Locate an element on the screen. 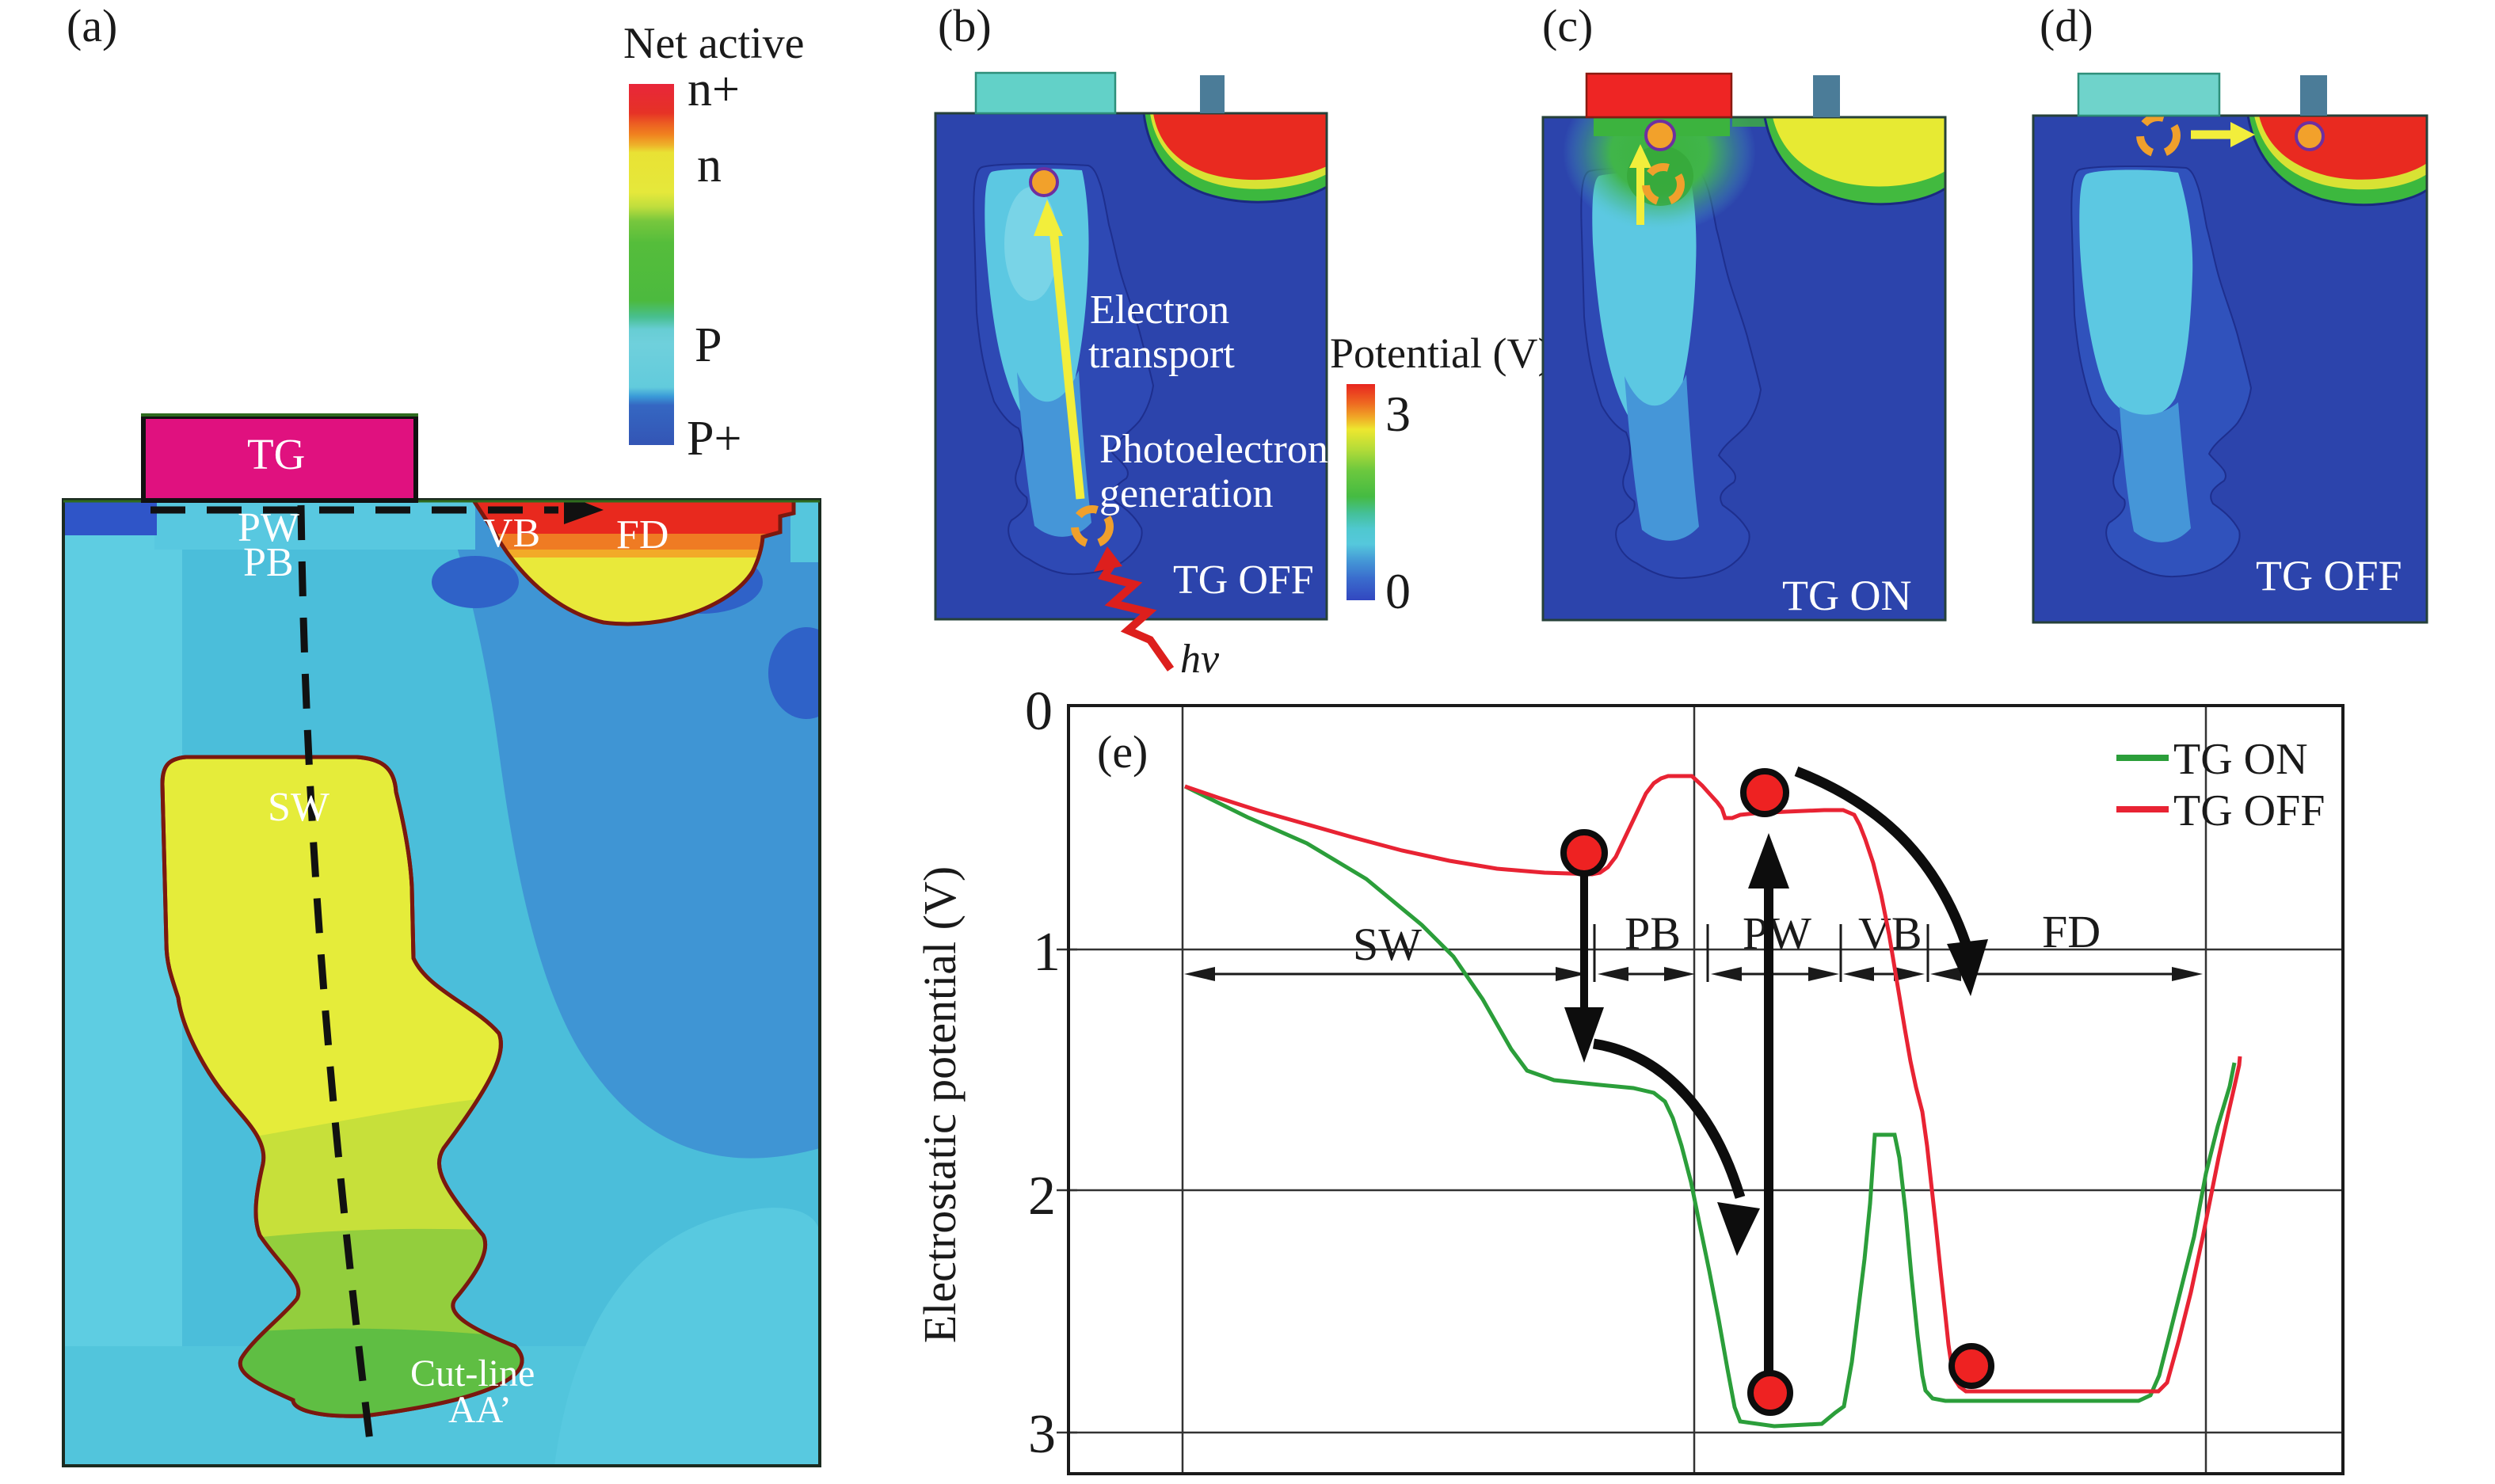  svg-text: n is located at coordinates (709, 166).